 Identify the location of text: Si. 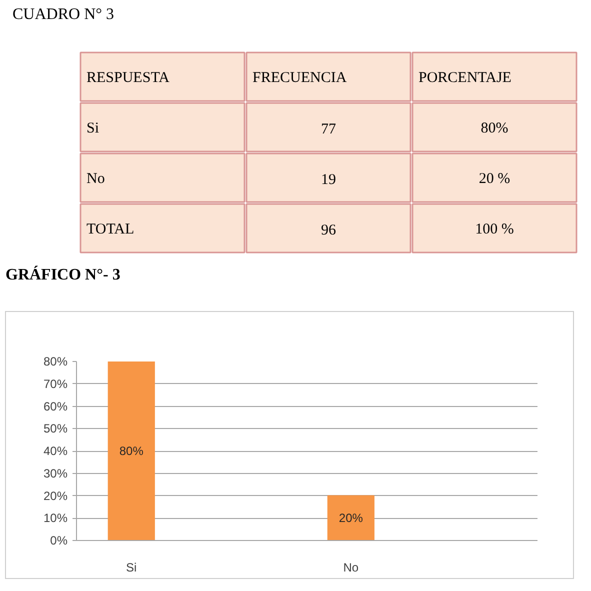
(93, 128).